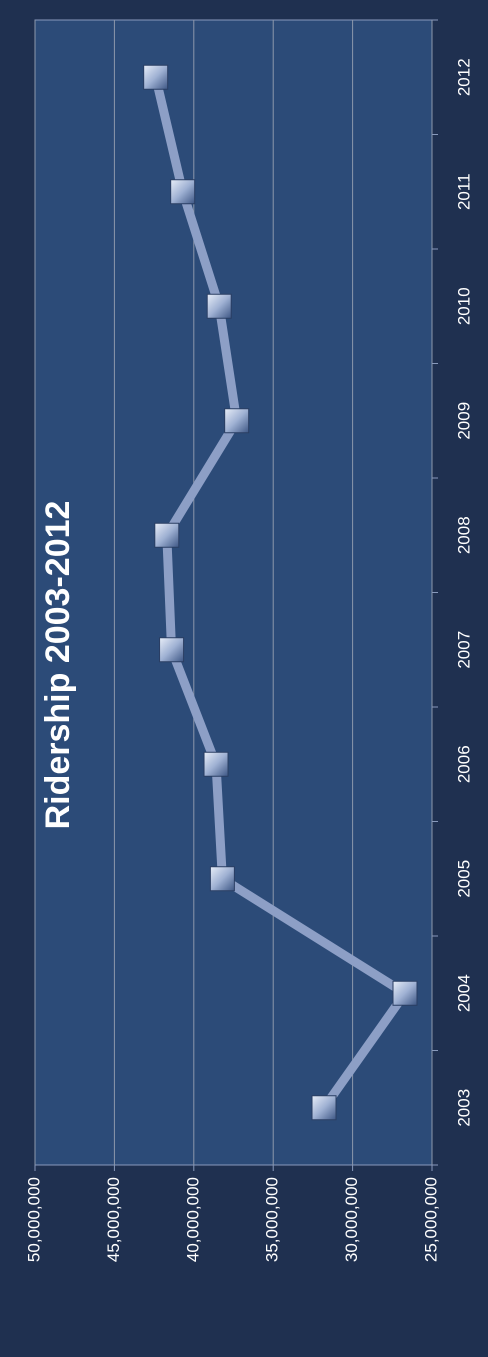 This screenshot has height=1357, width=488. Describe the element at coordinates (33, 1219) in the screenshot. I see `y-tick-label: 50,000,000` at that location.